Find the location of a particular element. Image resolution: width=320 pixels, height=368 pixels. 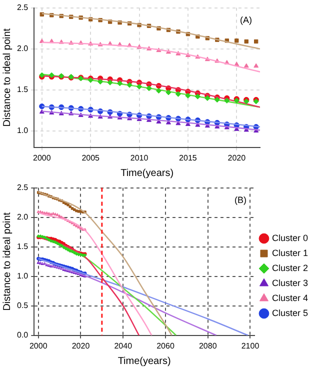

x-tick-label: 2010 is located at coordinates (139, 157).